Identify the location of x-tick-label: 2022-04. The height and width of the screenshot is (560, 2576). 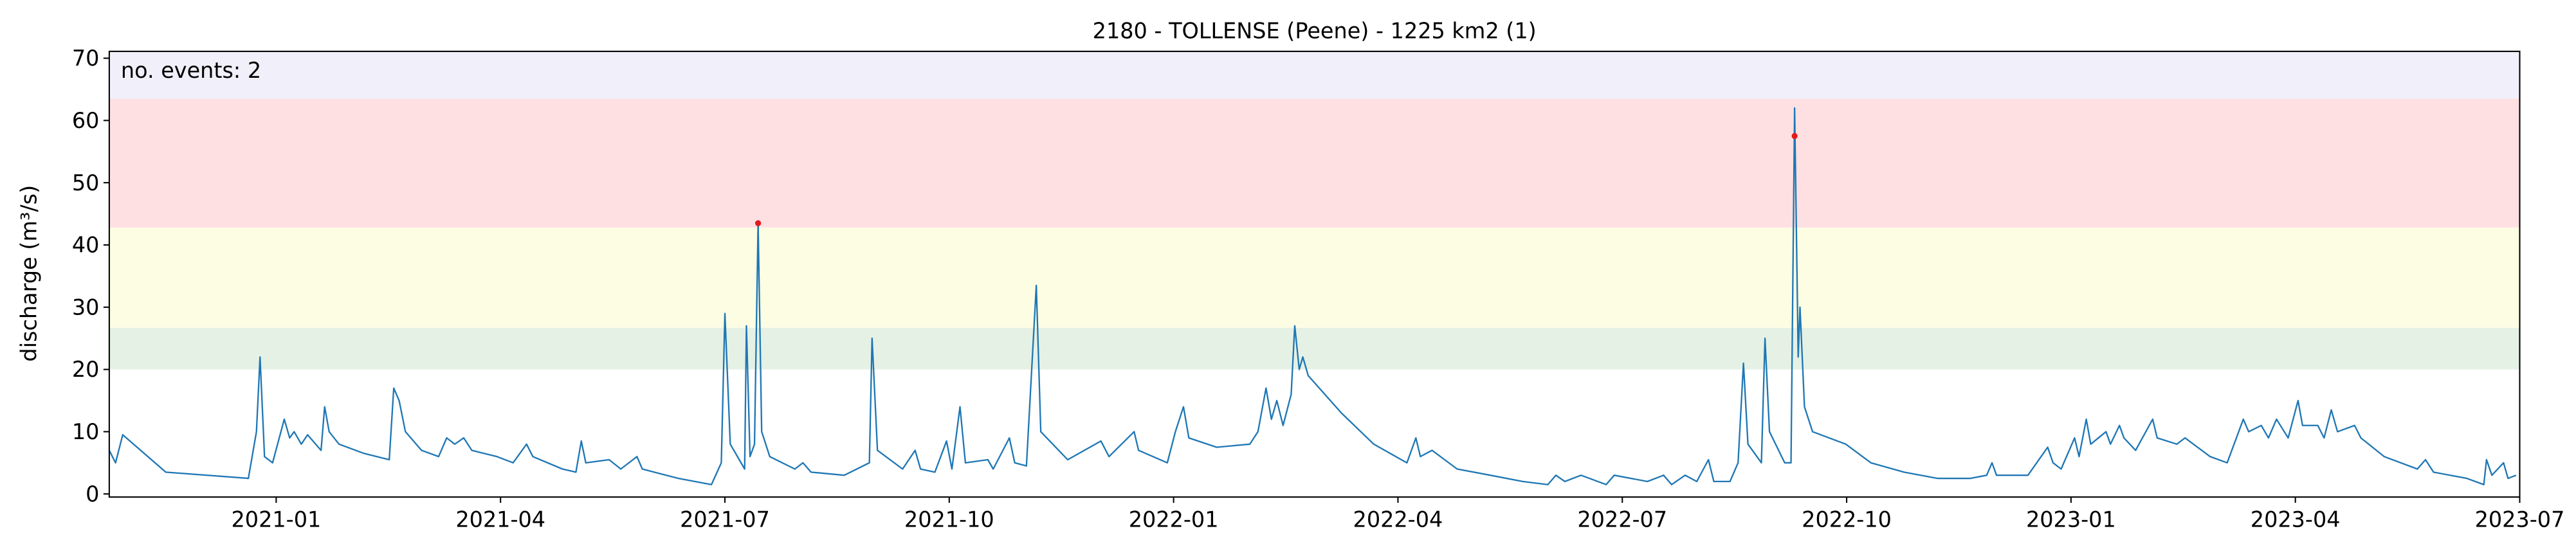
(1398, 519).